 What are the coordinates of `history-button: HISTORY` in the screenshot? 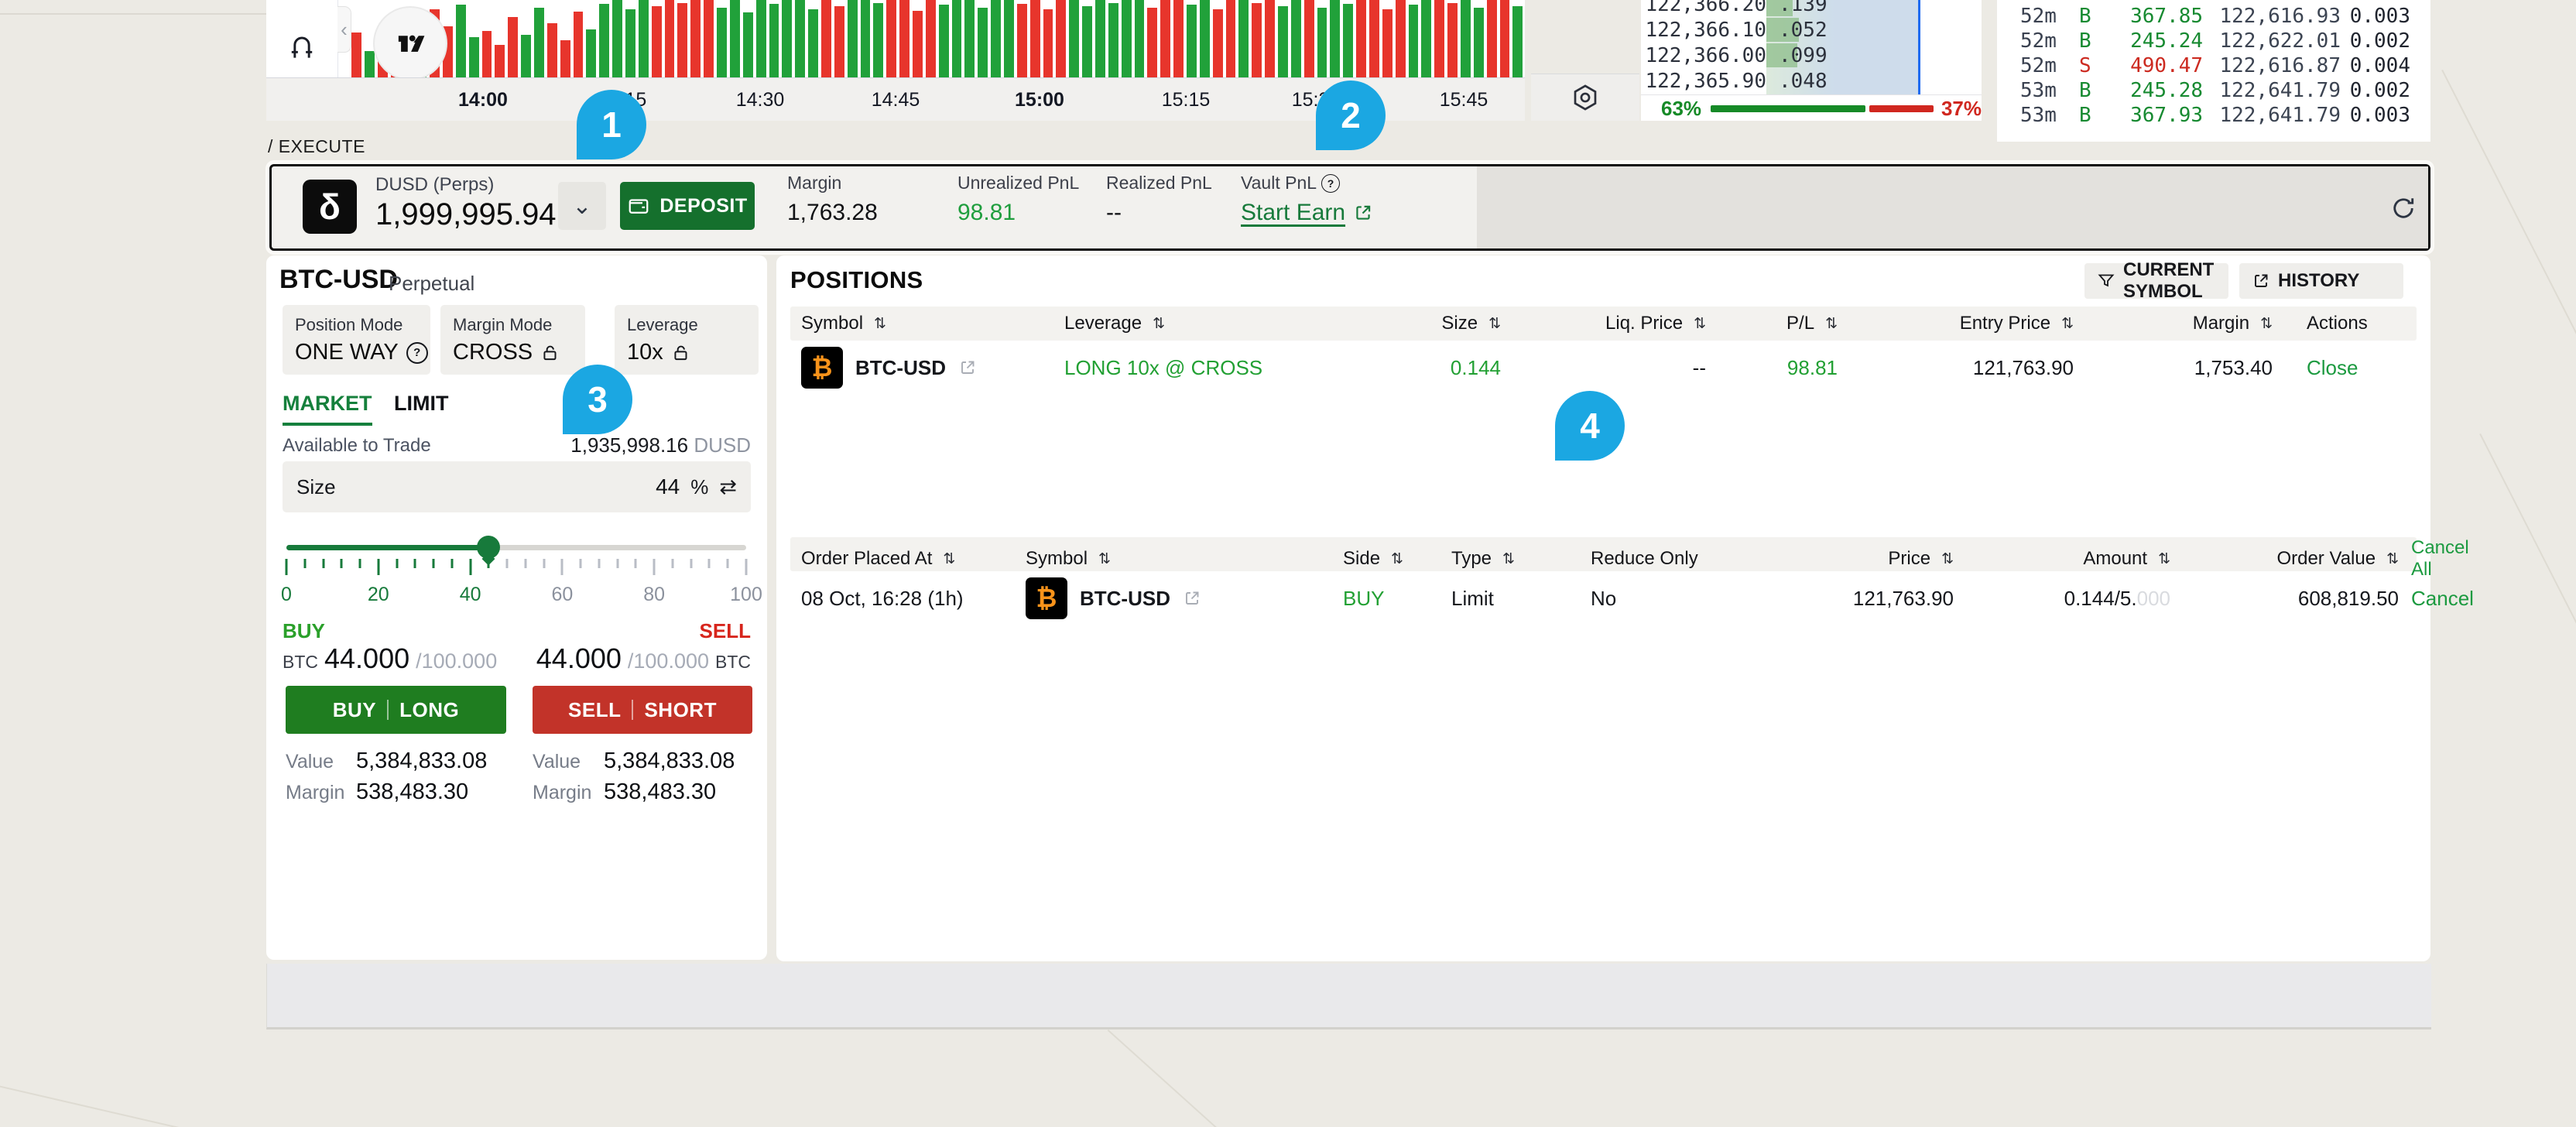 It's located at (2321, 281).